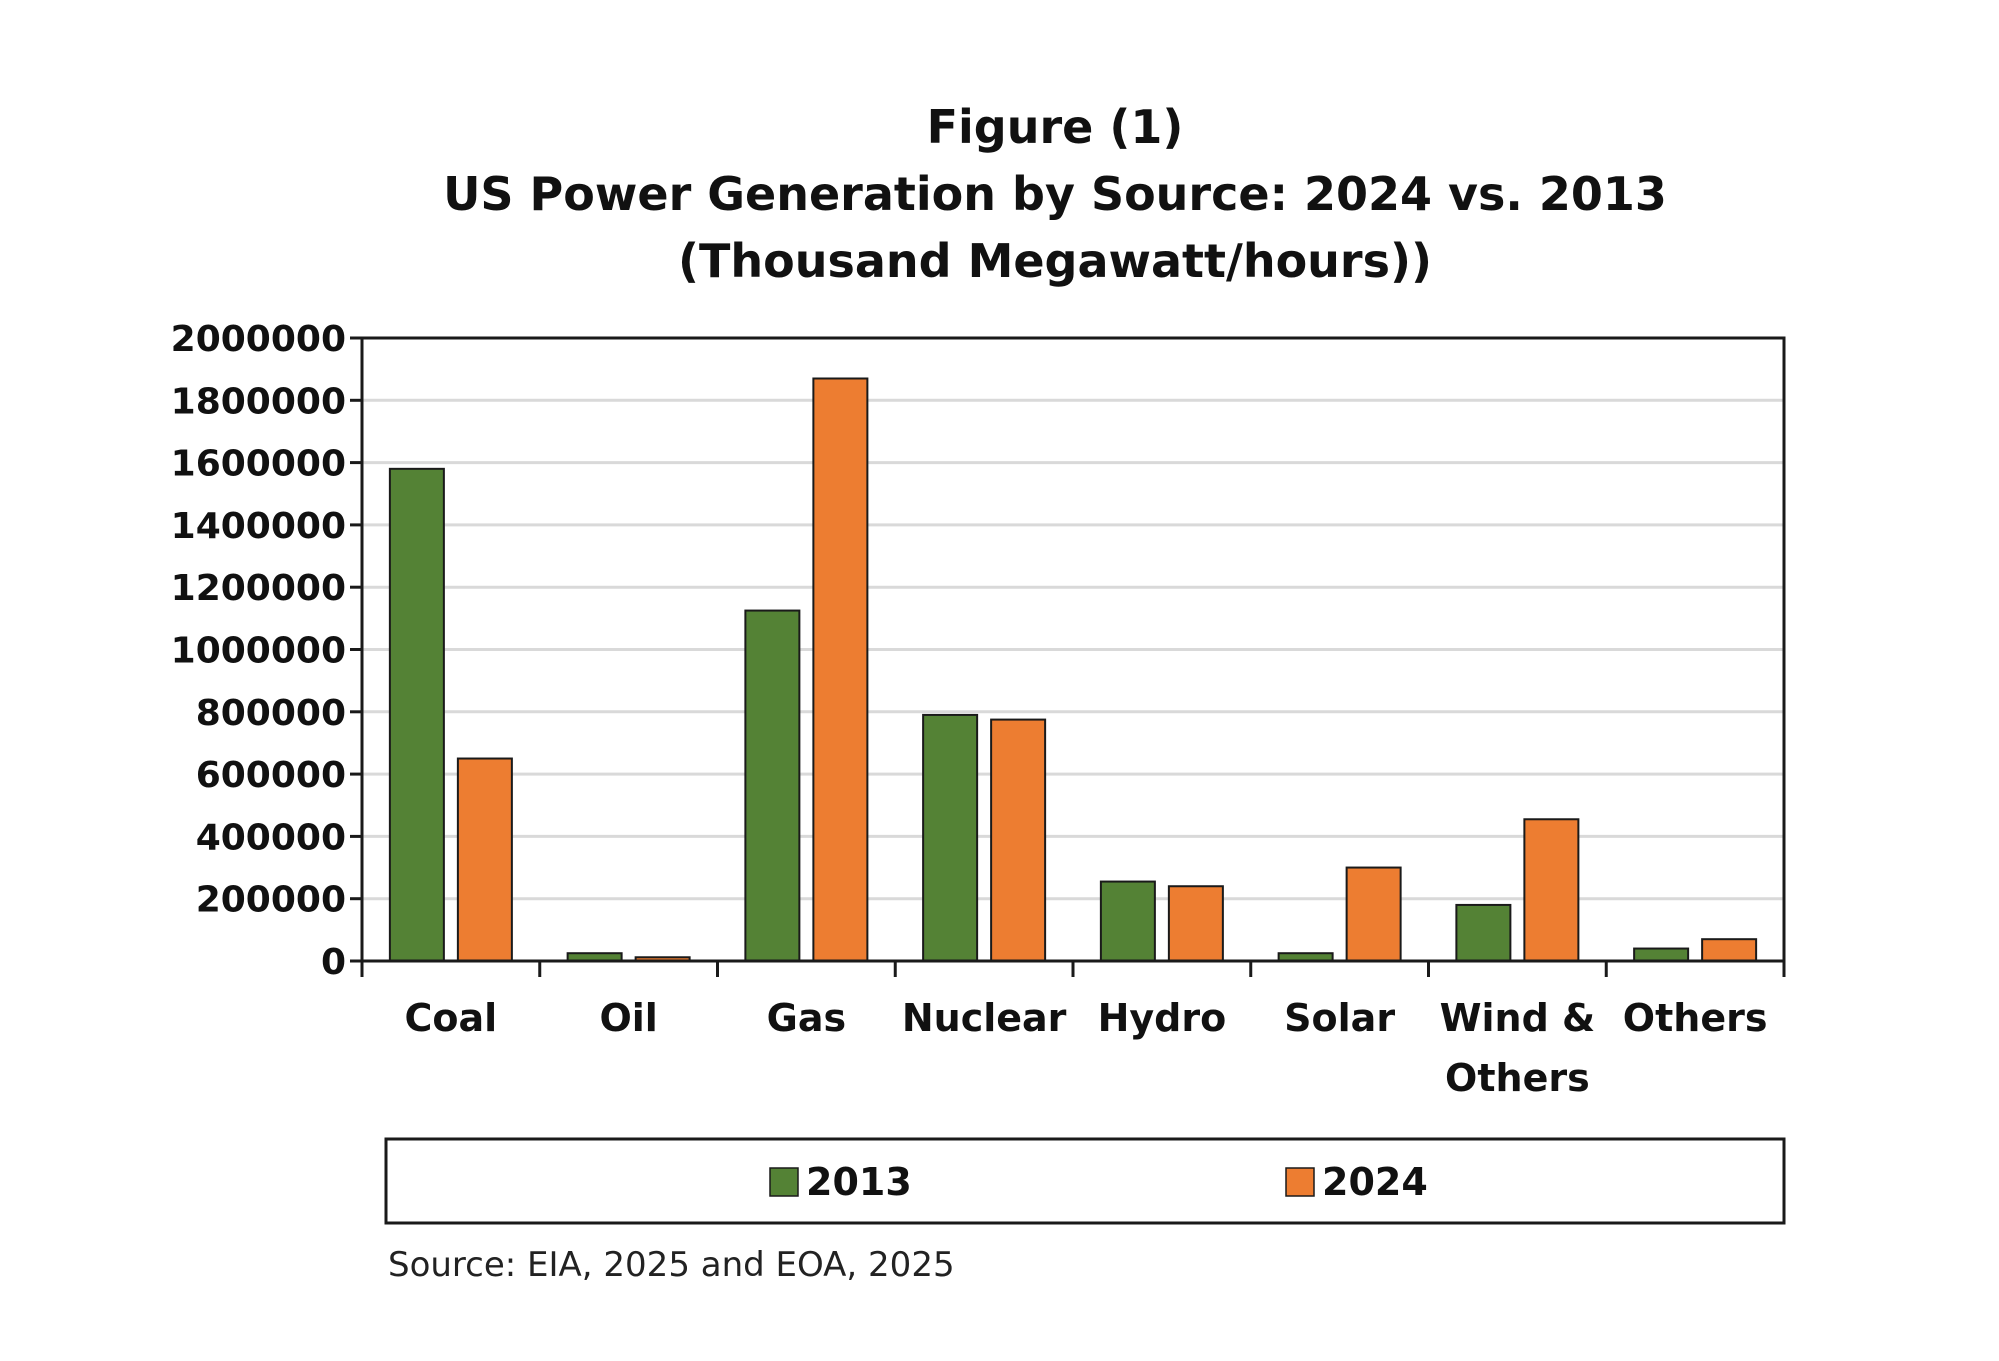  What do you see at coordinates (1483, 932) in the screenshot?
I see `bar-2013-wind-others` at bounding box center [1483, 932].